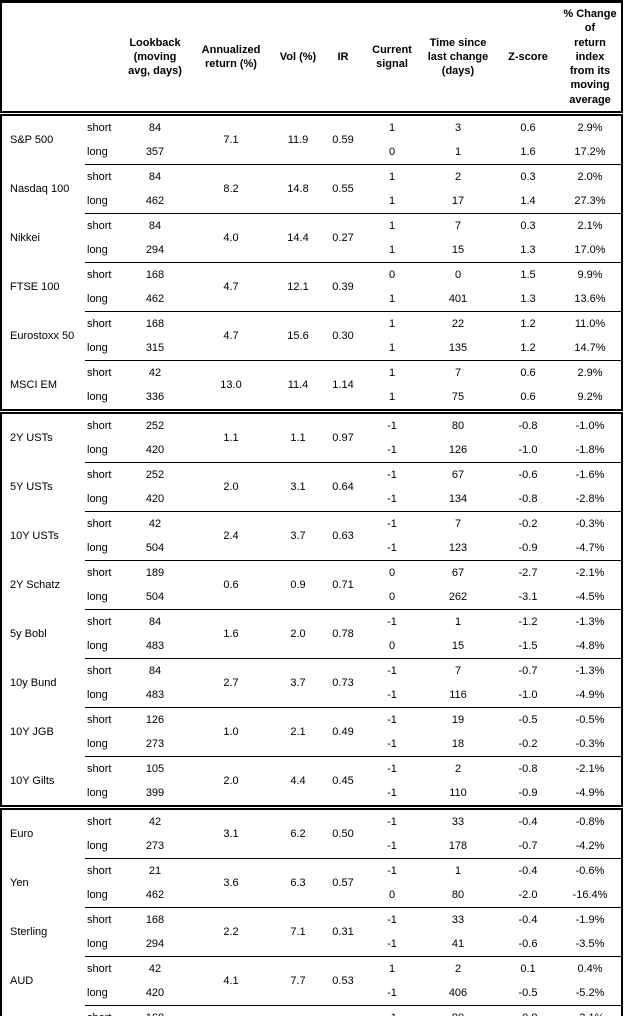  I want to click on time-value: 33, so click(458, 822).